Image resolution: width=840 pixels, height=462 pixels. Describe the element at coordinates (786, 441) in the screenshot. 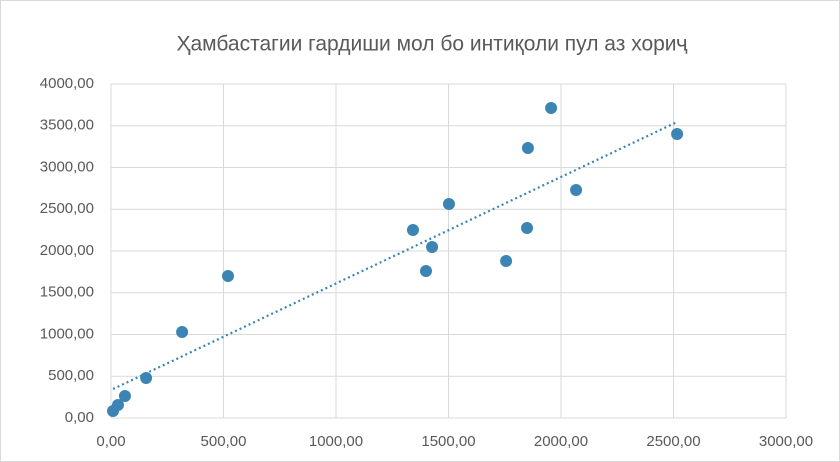

I see `x-tick-label: 3000,00` at that location.